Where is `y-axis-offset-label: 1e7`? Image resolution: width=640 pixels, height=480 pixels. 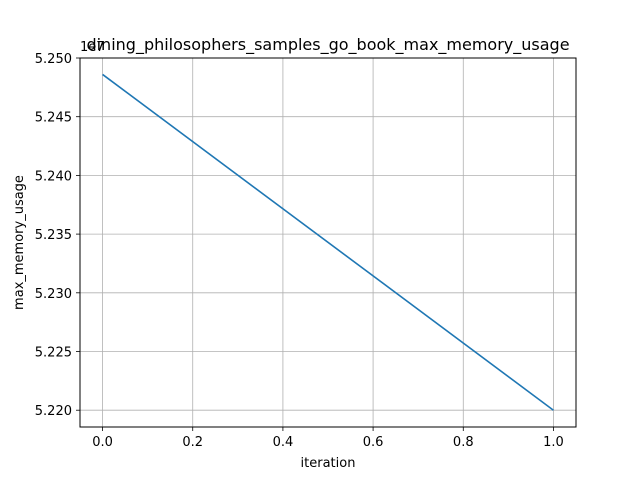
y-axis-offset-label: 1e7 is located at coordinates (92, 47).